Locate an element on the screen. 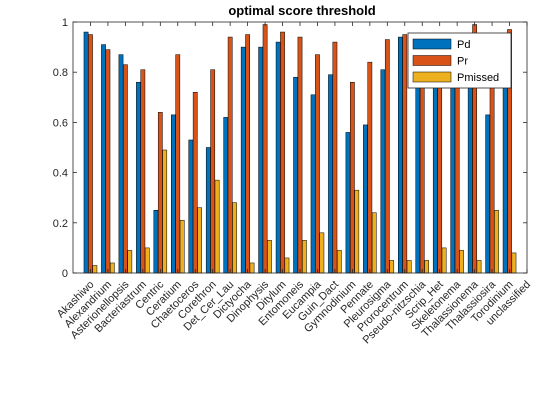 This screenshot has height=420, width=560. bar-pmissed-eucampia is located at coordinates (322, 253).